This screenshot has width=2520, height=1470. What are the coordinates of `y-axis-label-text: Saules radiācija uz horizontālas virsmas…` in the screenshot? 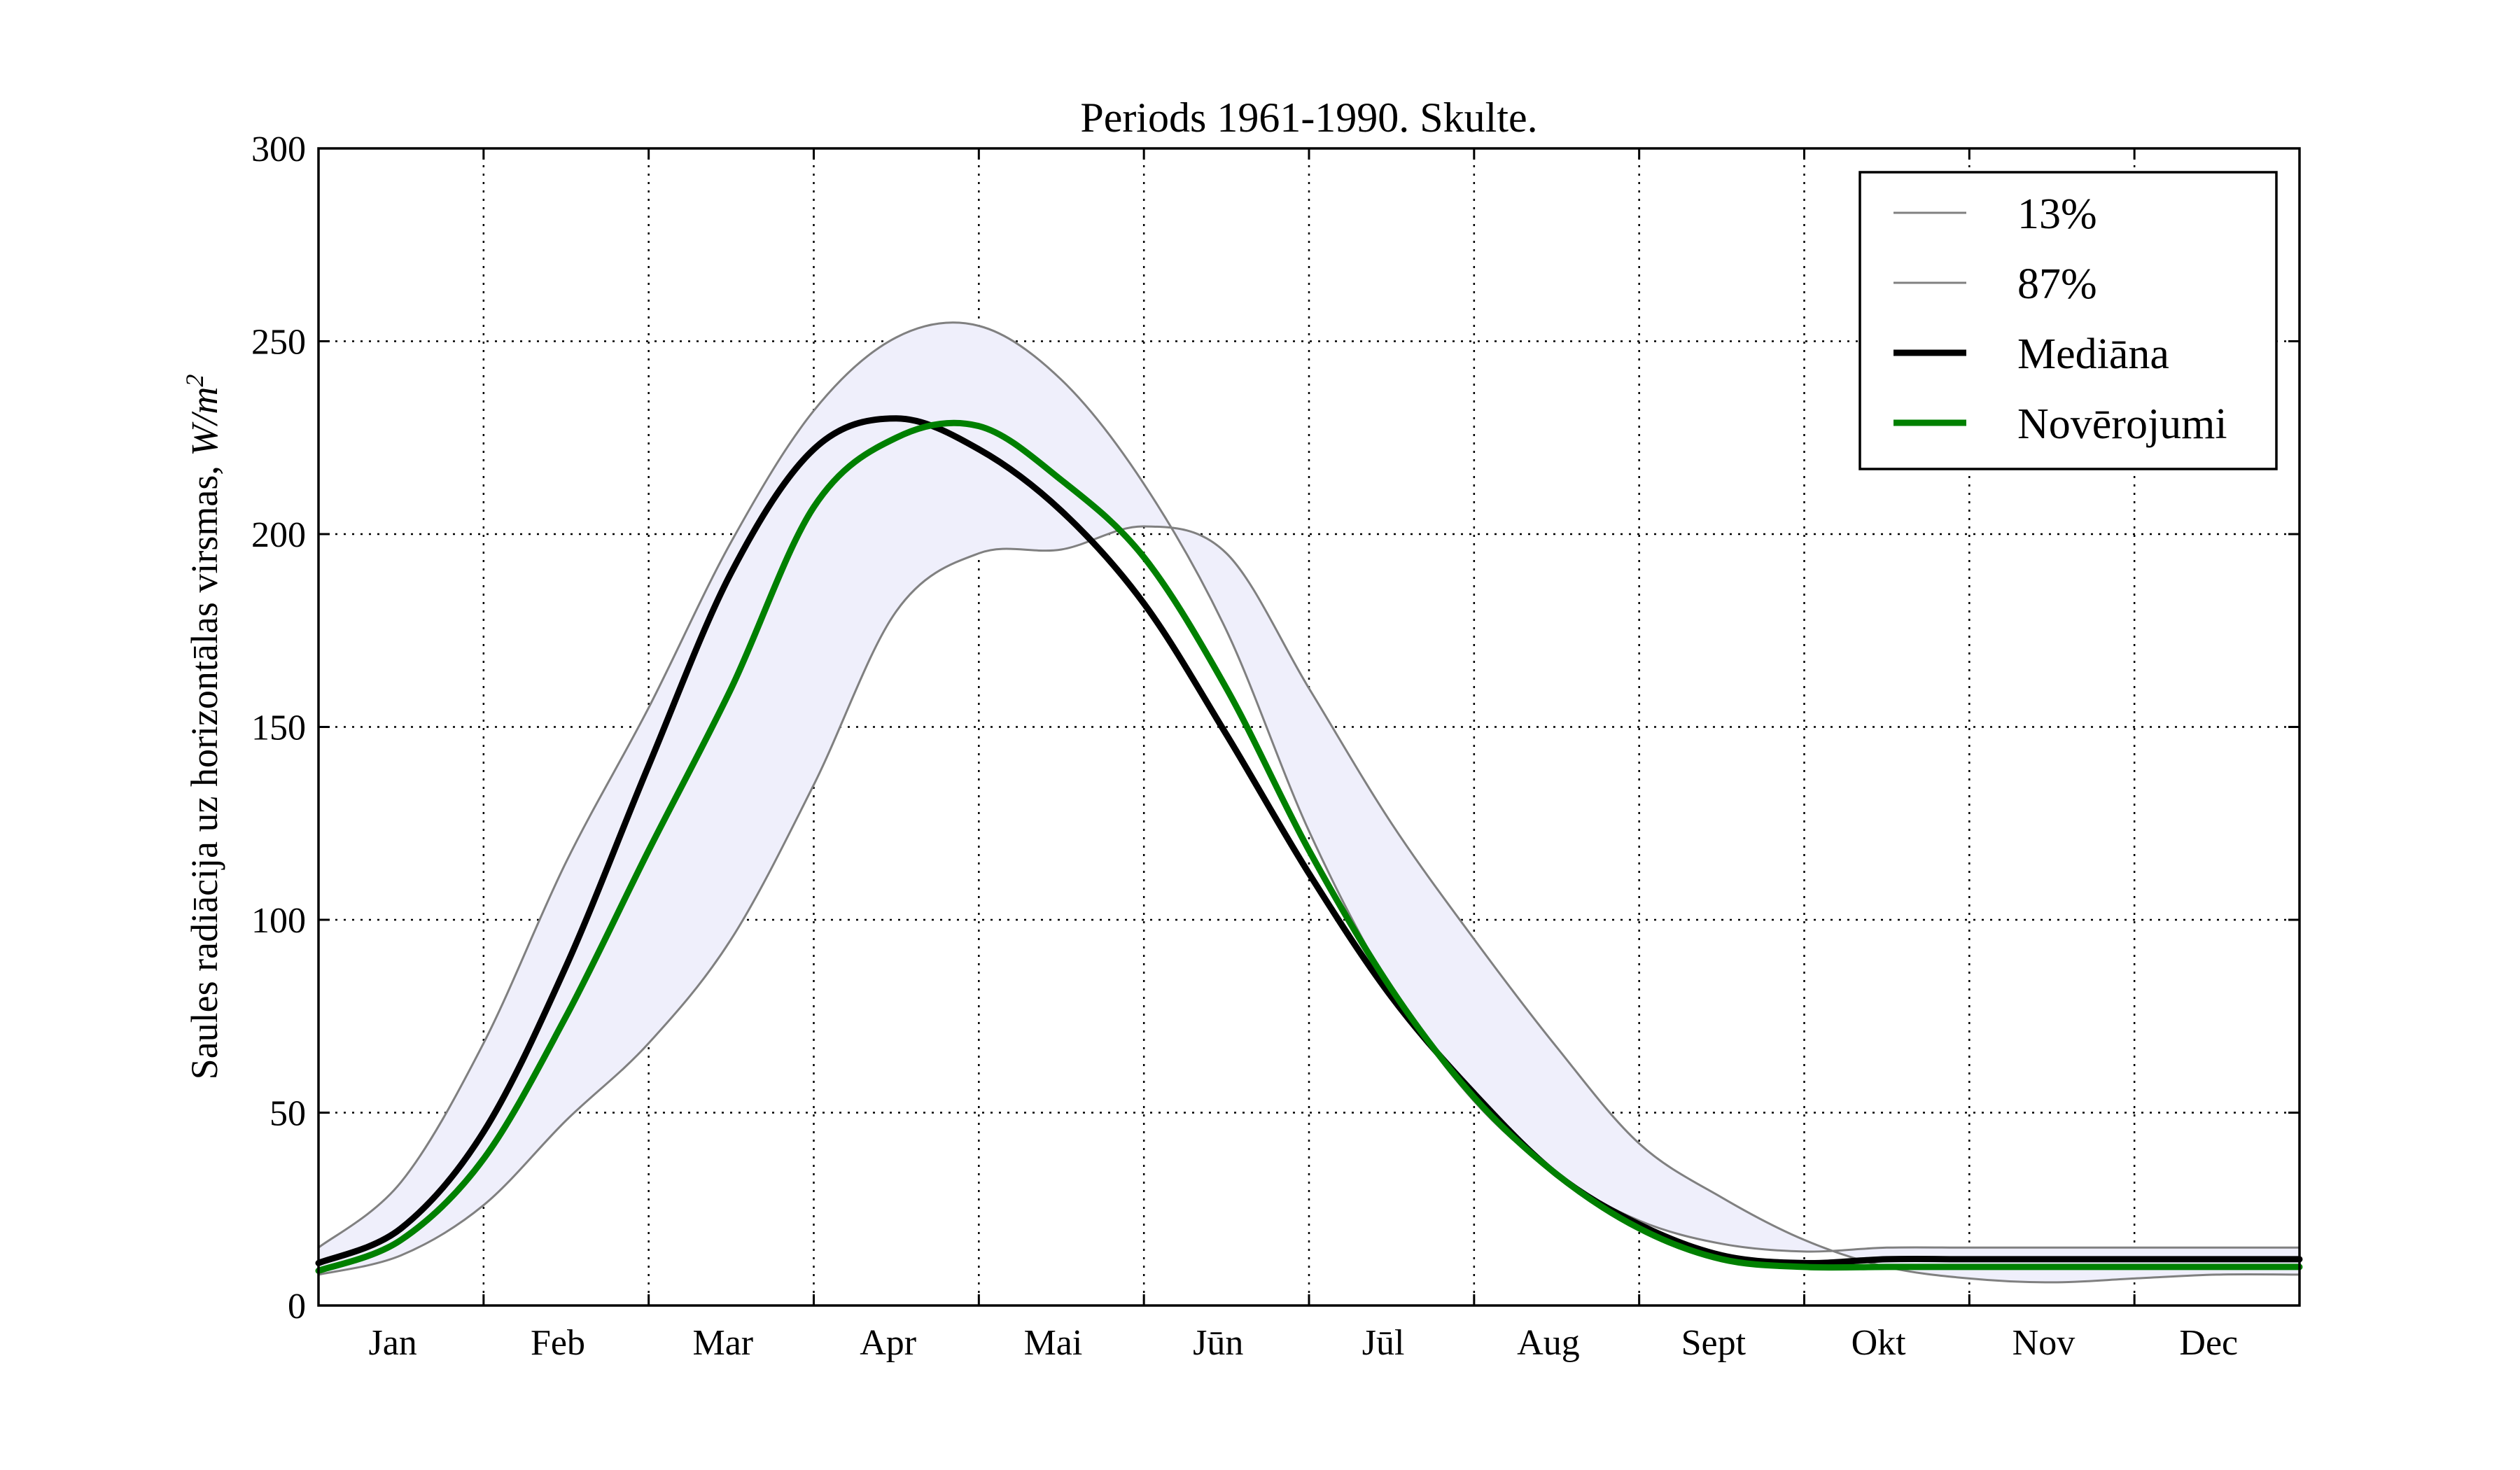 It's located at (204, 768).